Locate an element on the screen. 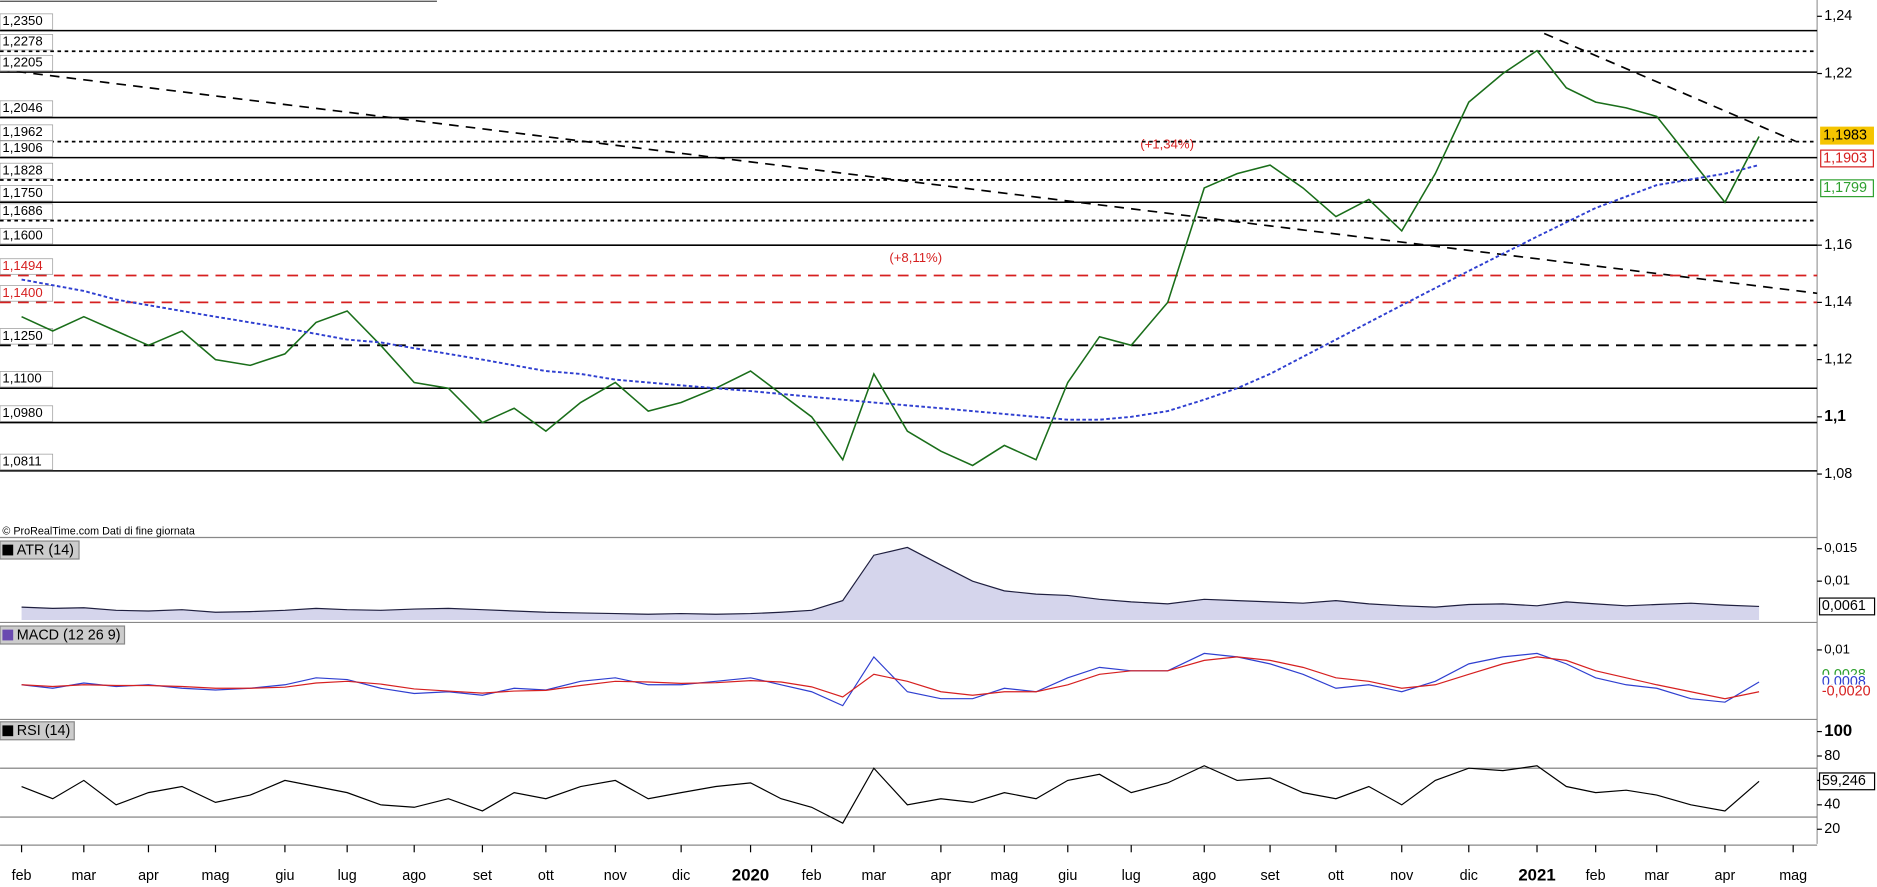 The width and height of the screenshot is (1877, 887). y-tick-label: 80 is located at coordinates (1832, 756).